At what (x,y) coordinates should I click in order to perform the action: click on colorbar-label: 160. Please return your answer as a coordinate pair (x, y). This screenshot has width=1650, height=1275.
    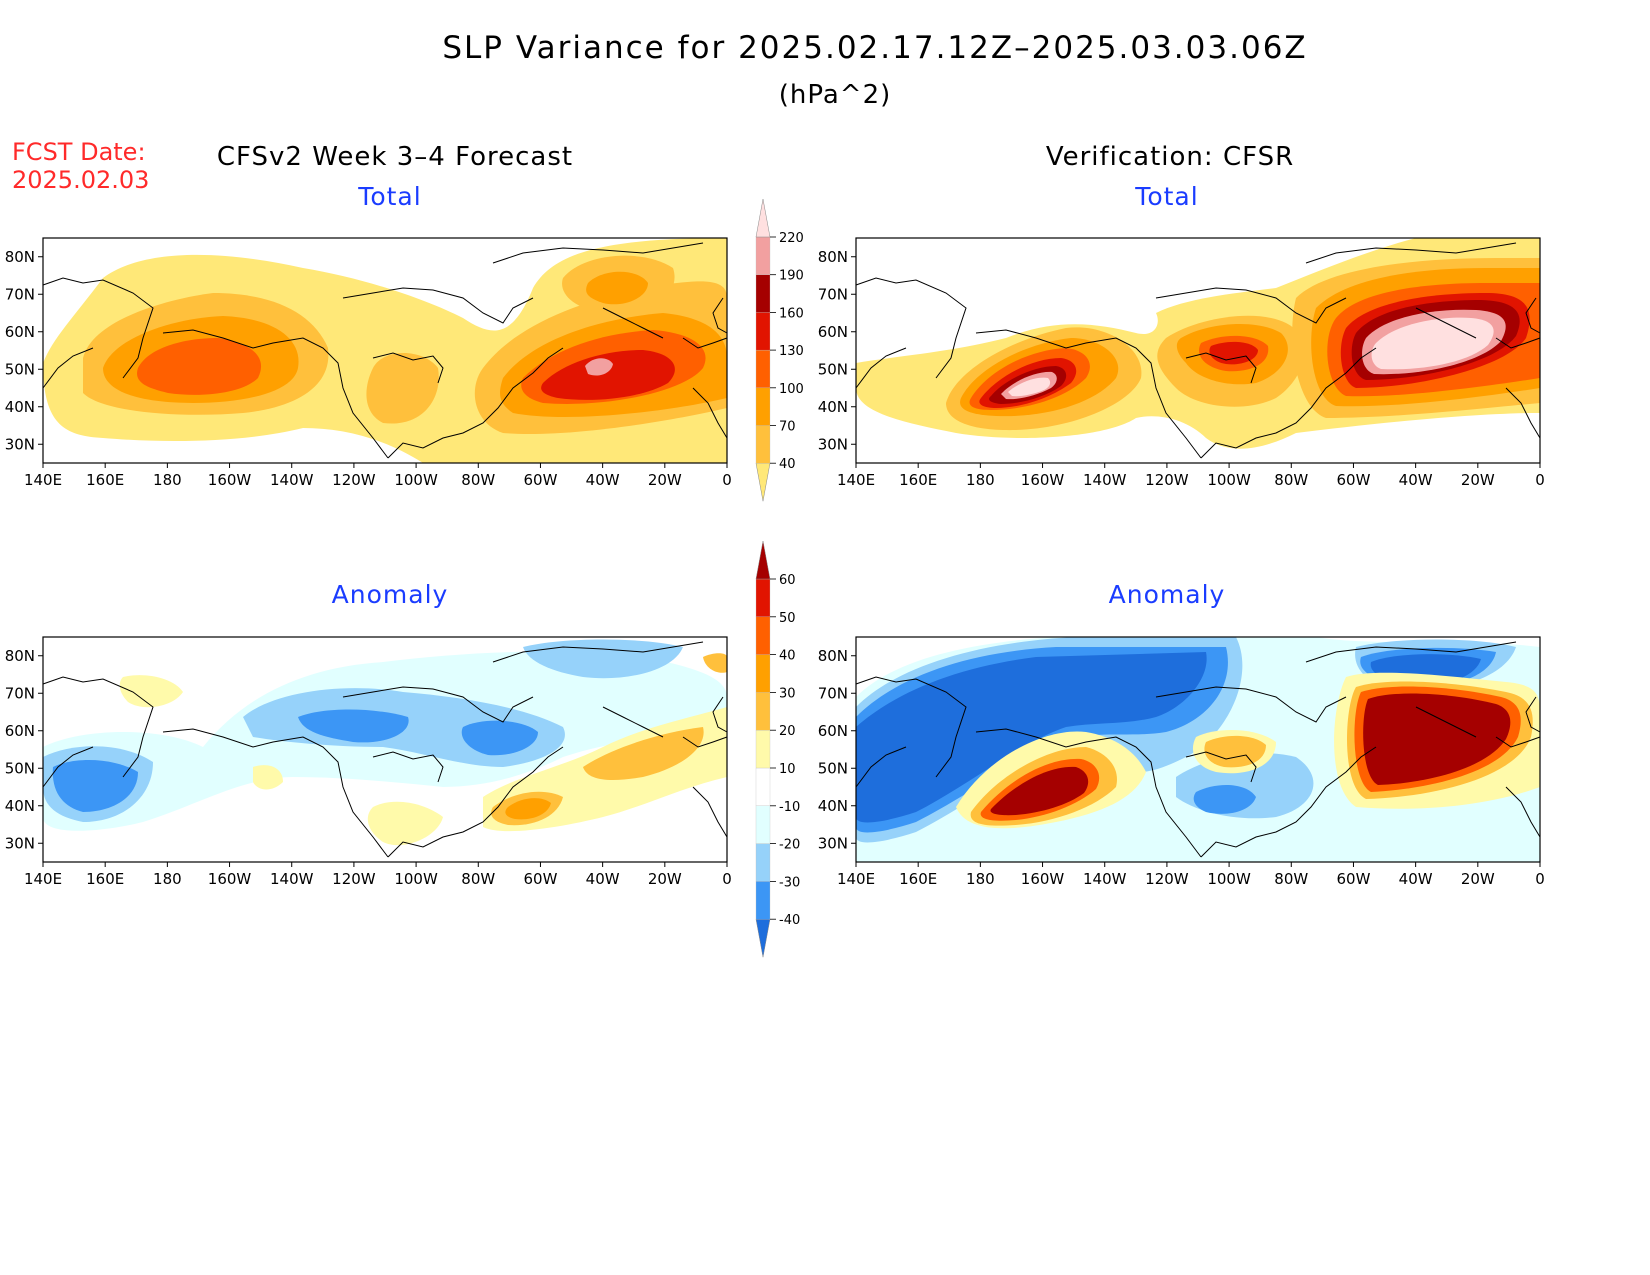
    Looking at the image, I should click on (791, 313).